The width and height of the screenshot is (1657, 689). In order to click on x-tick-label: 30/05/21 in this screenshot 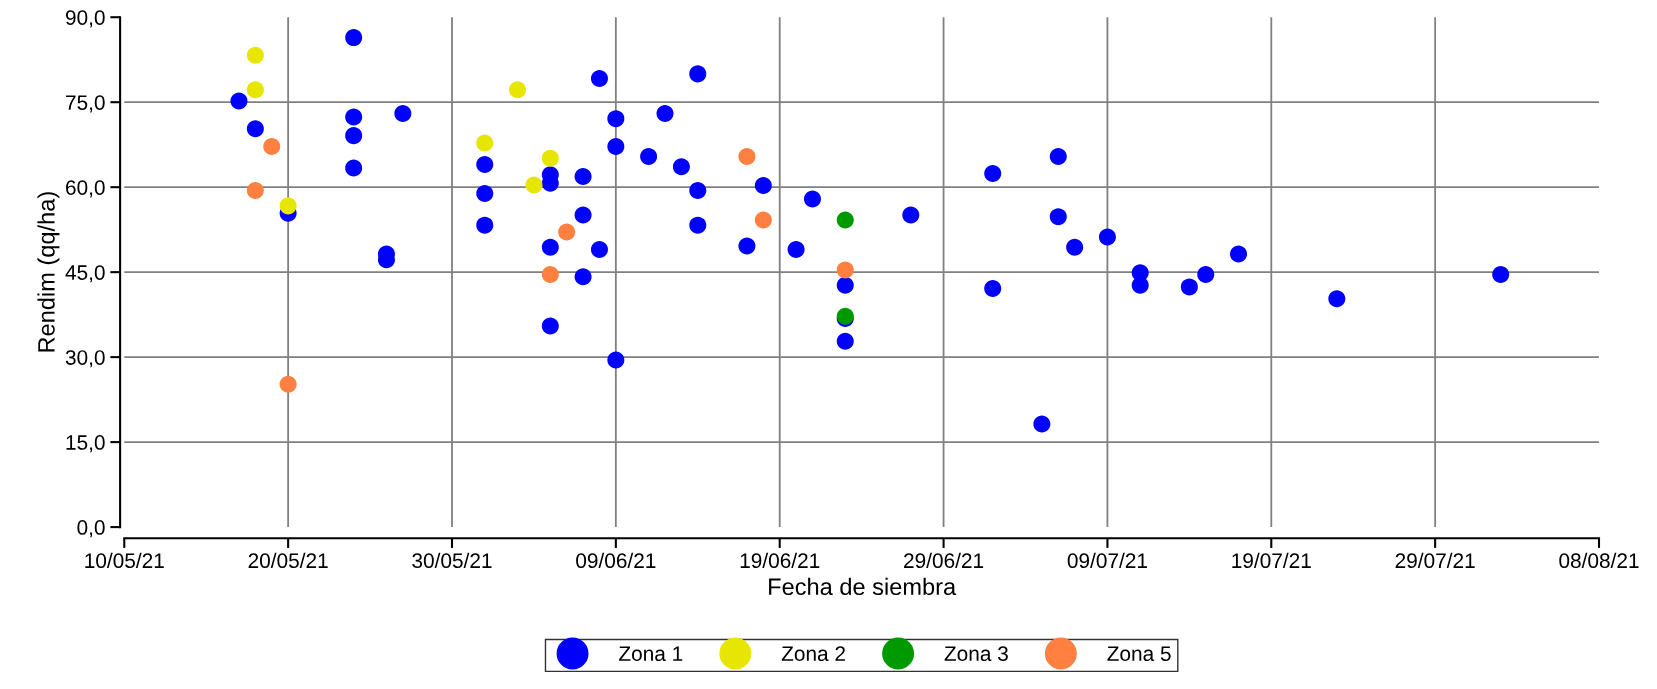, I will do `click(452, 560)`.